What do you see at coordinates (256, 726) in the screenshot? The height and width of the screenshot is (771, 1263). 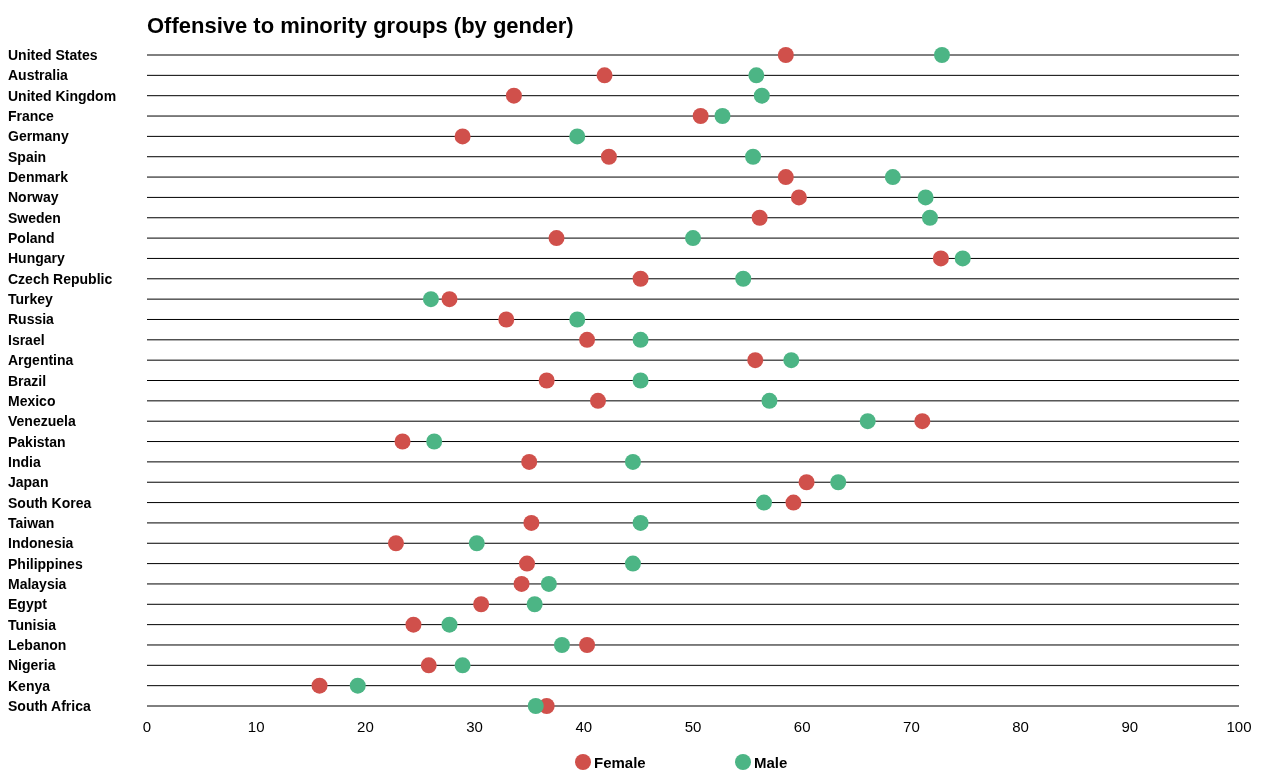 I see `x-tick-label: 10` at bounding box center [256, 726].